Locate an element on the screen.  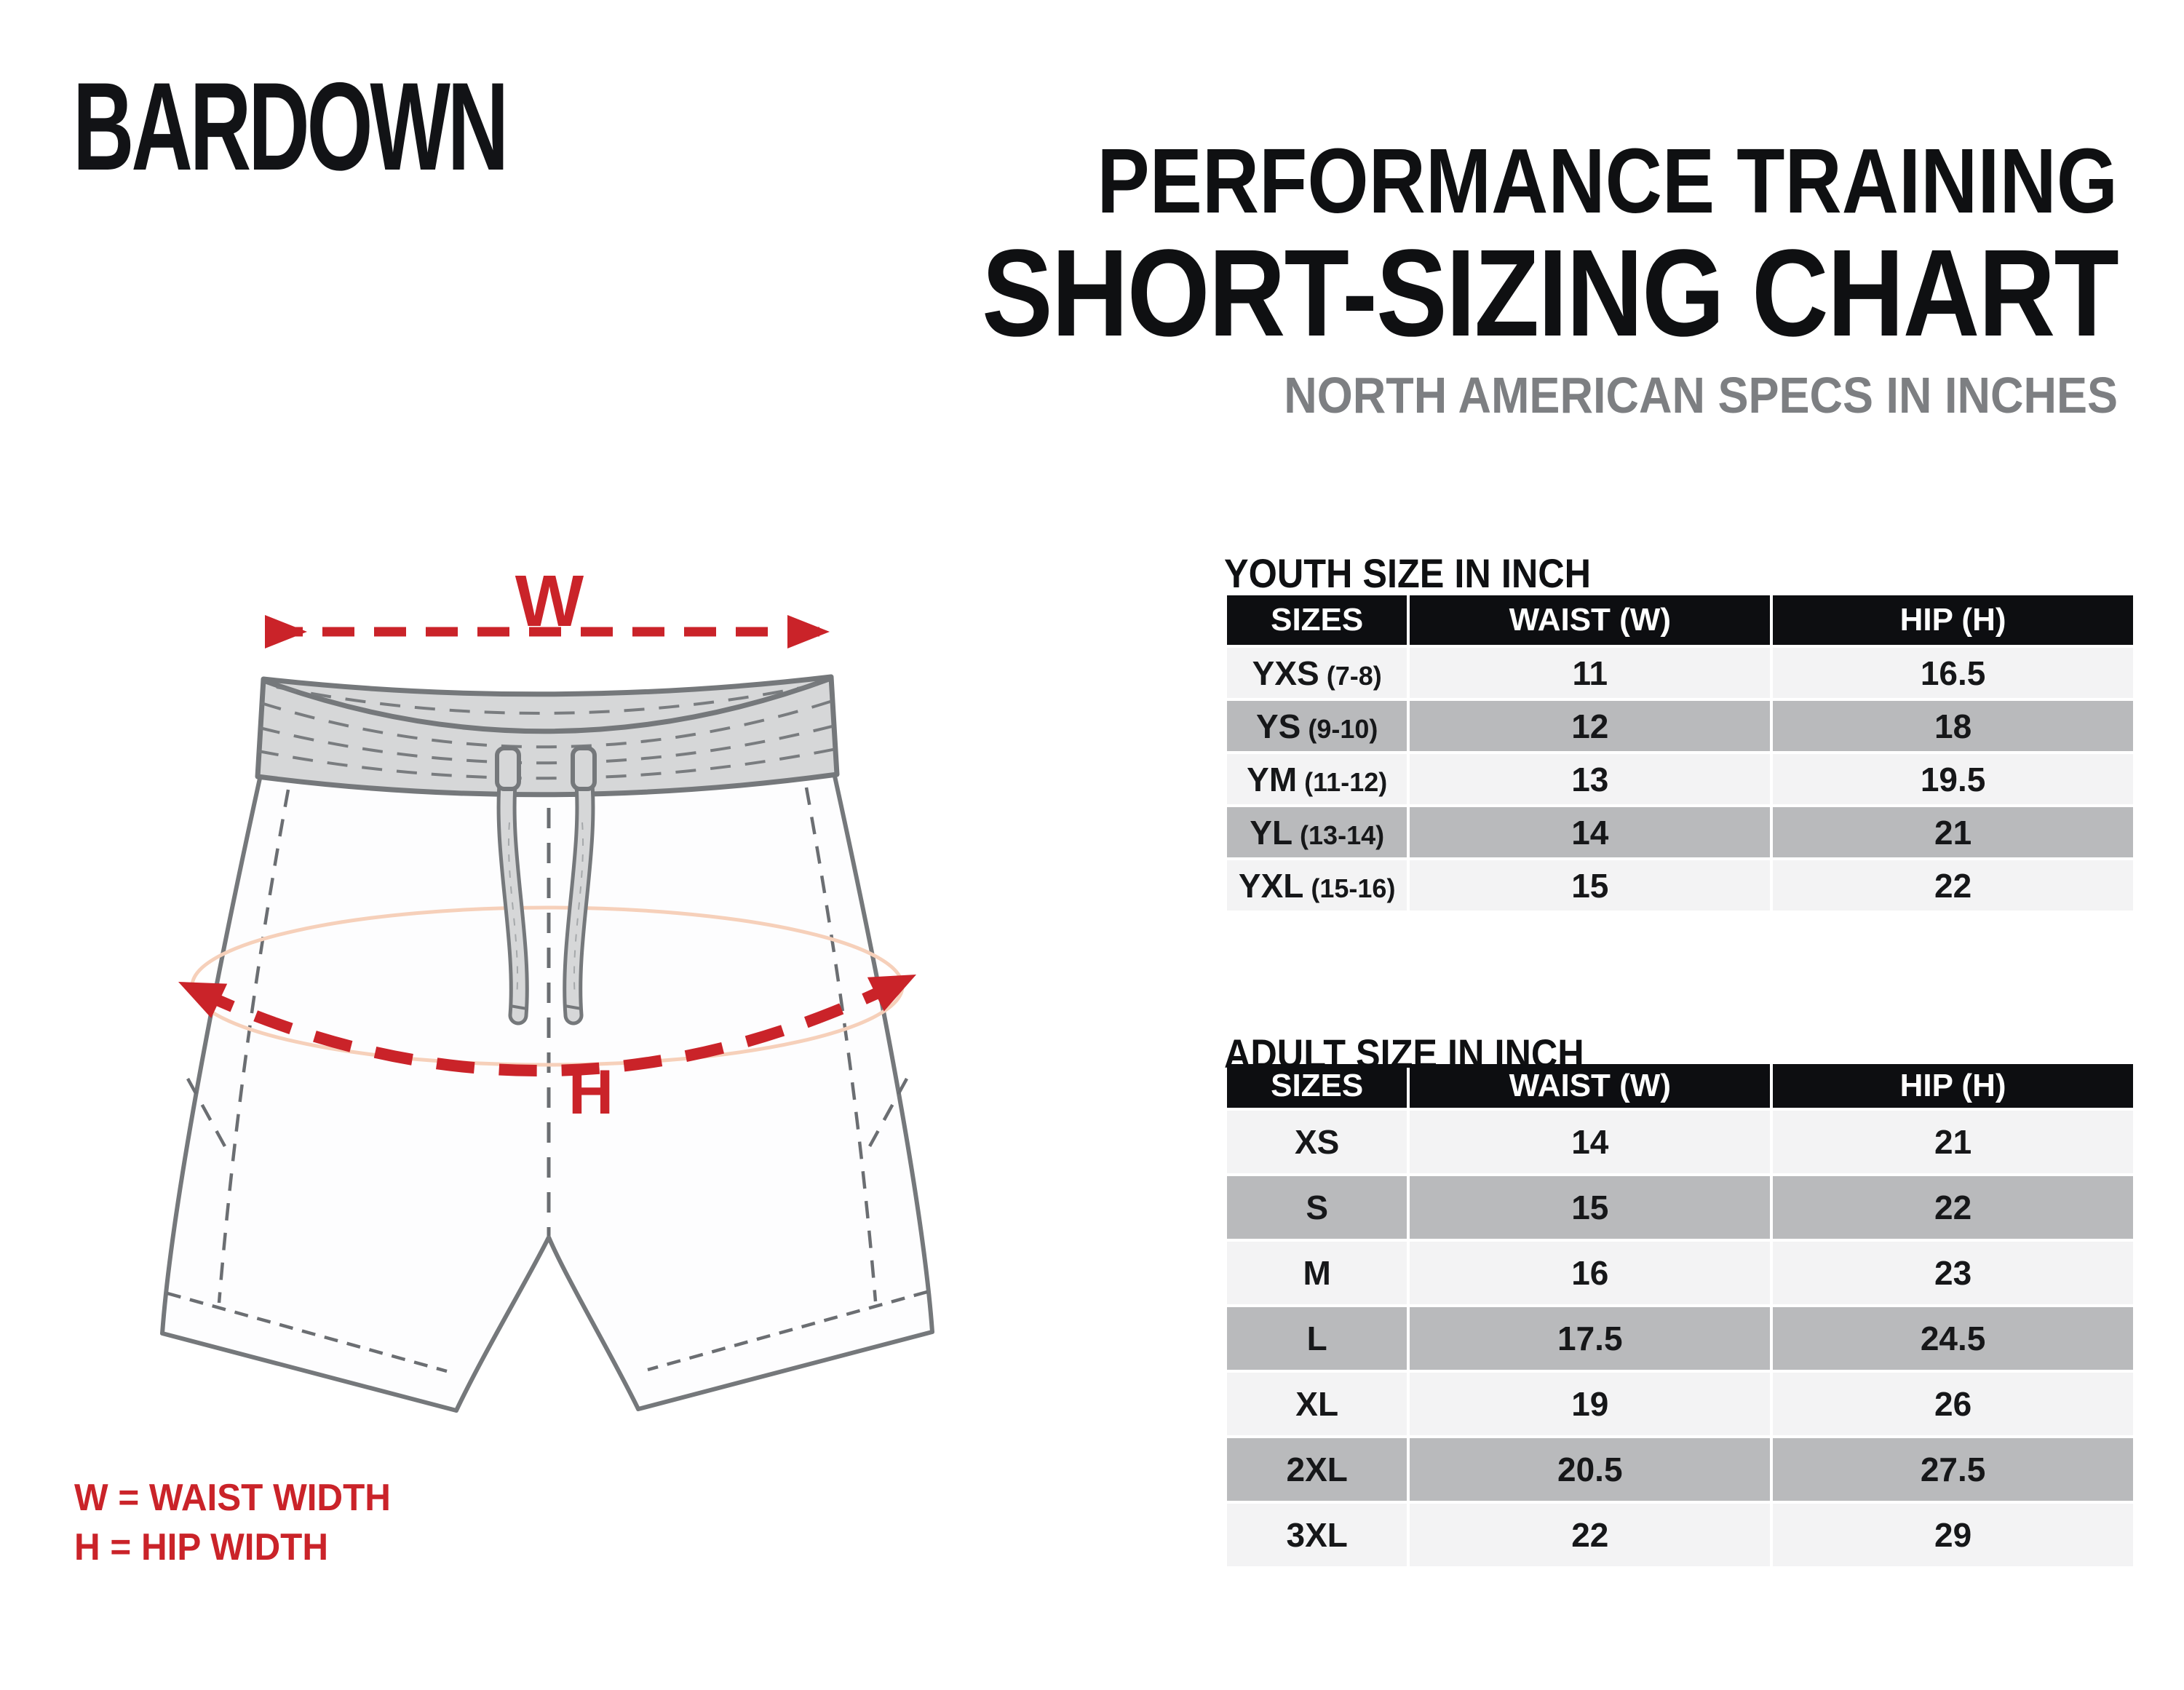
drawstrings is located at coordinates (545, 895).